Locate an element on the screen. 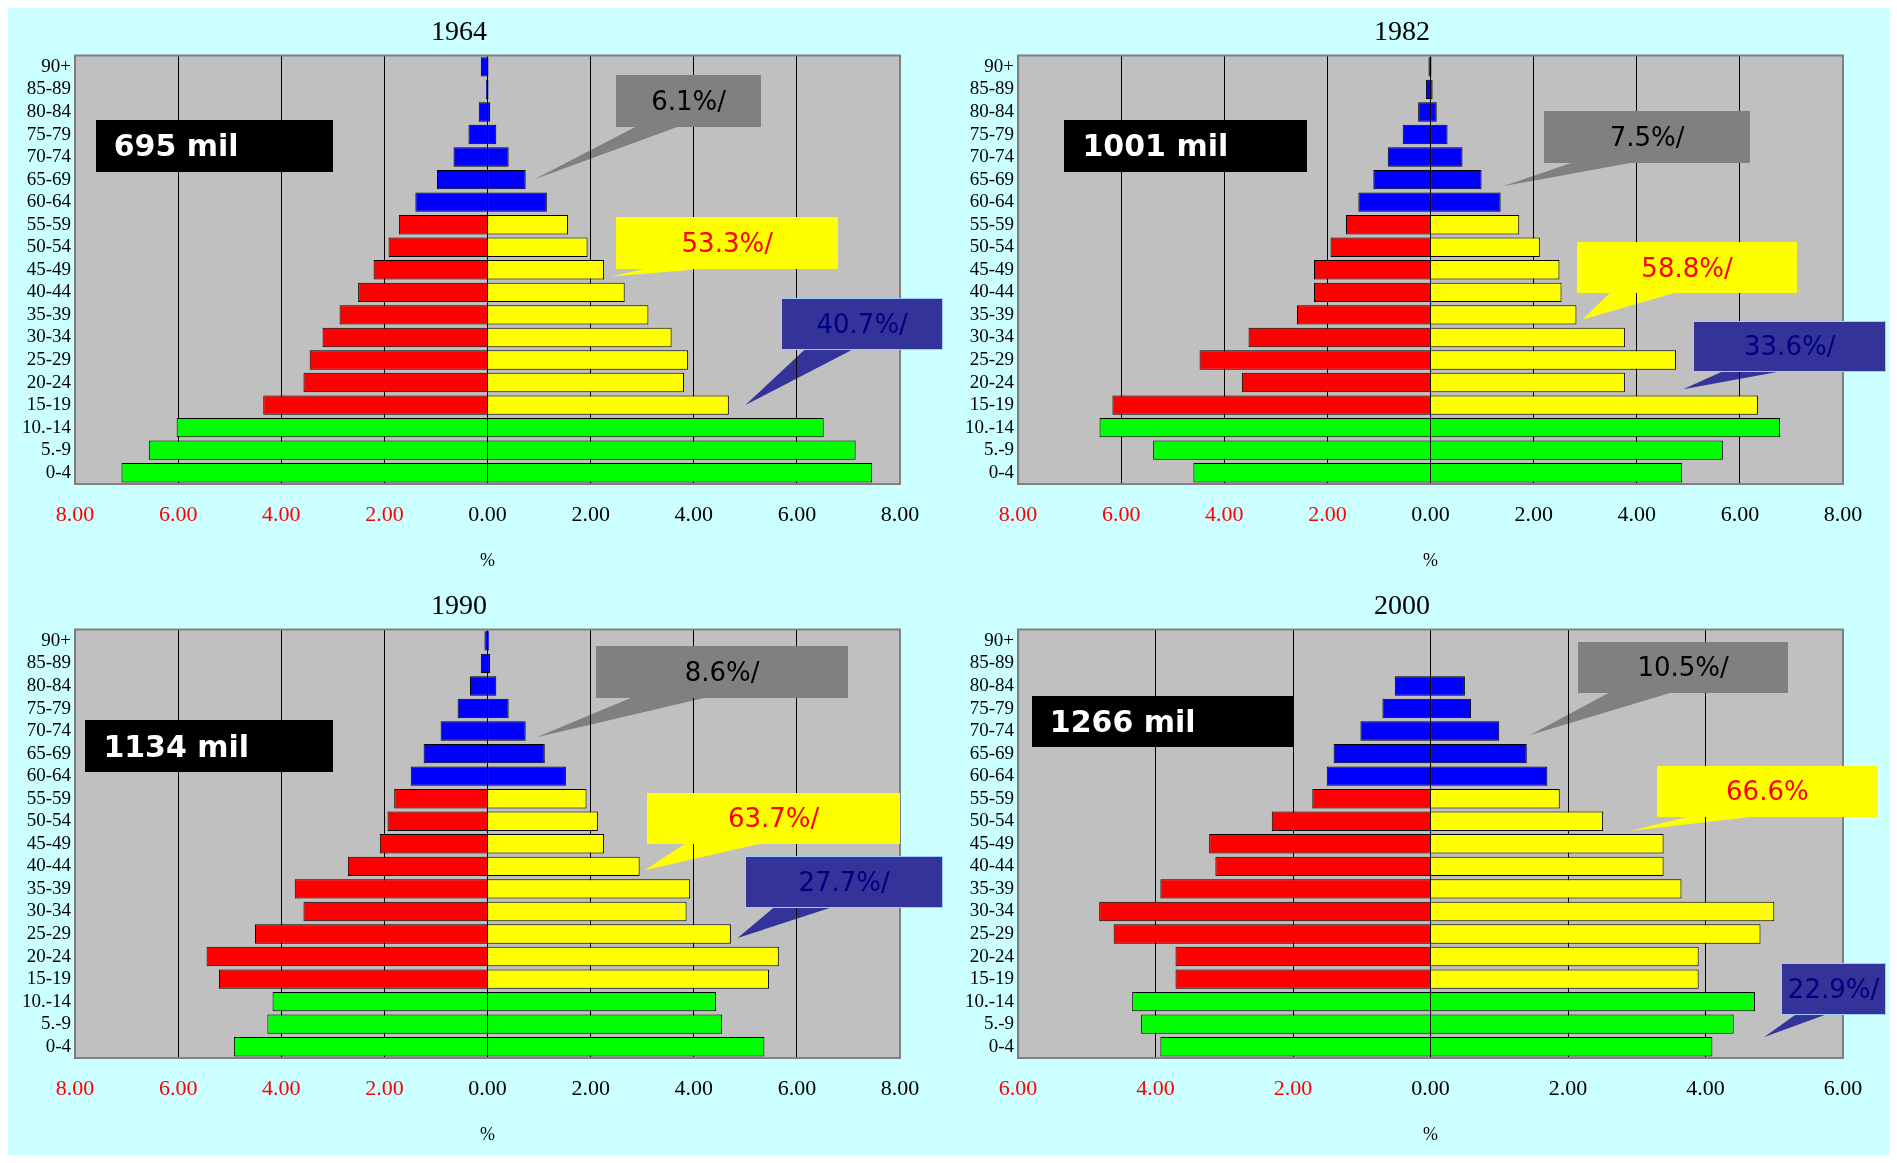 The width and height of the screenshot is (1897, 1163). chart-title: 2000 is located at coordinates (1402, 604).